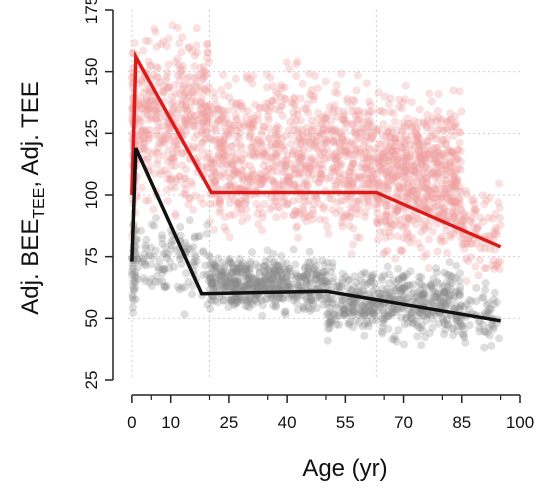 The height and width of the screenshot is (490, 550). What do you see at coordinates (91, 256) in the screenshot?
I see `y-tick-label-2: 75` at bounding box center [91, 256].